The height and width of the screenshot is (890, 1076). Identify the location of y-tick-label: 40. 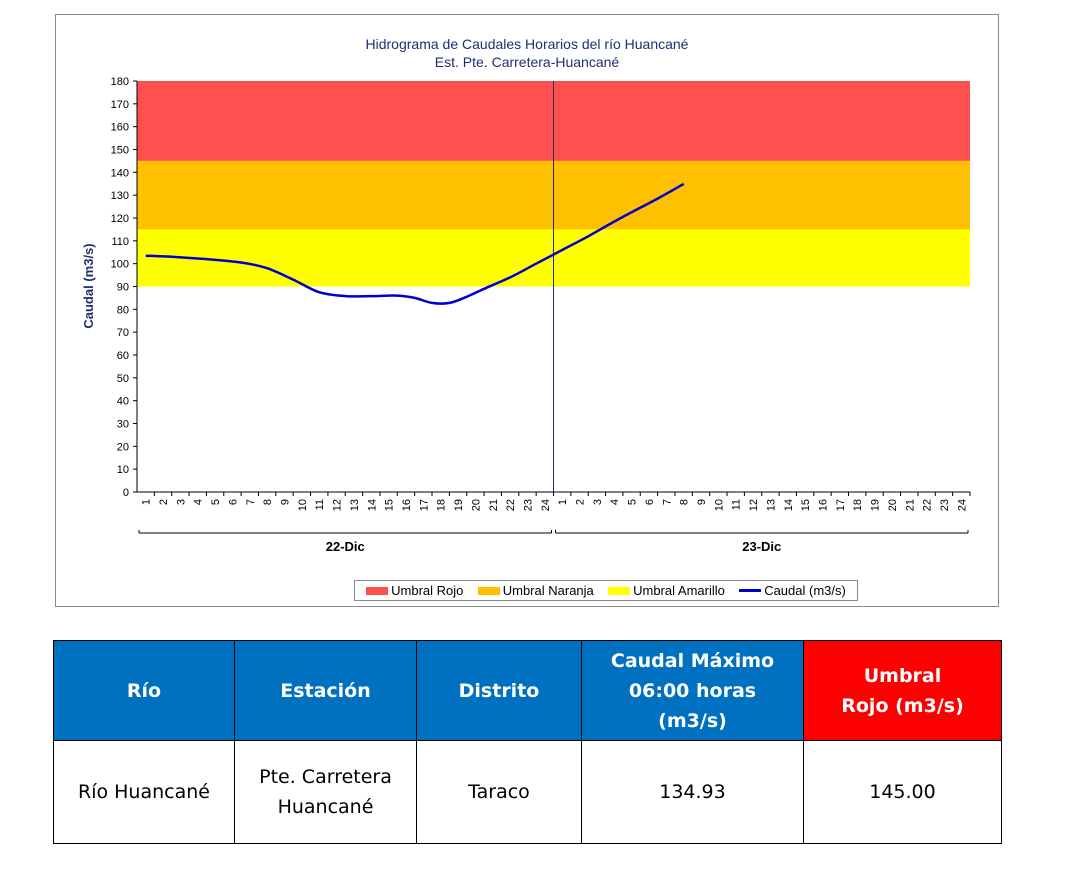
(123, 402).